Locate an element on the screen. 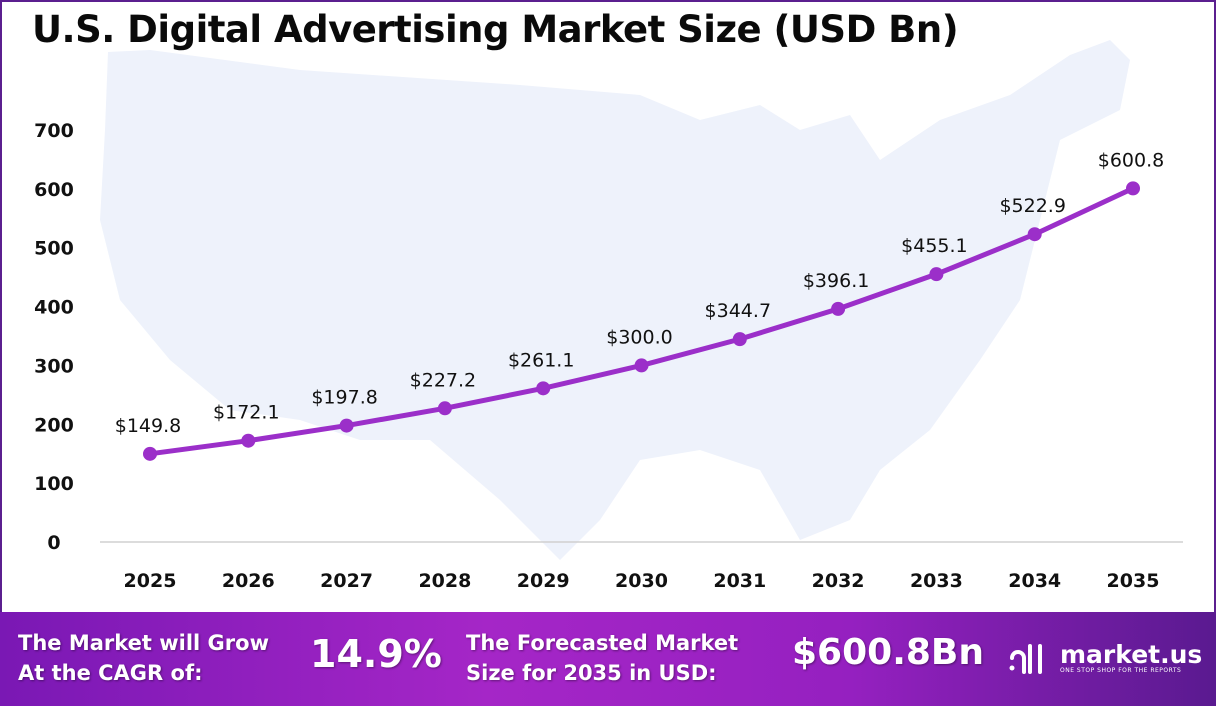 Image resolution: width=1216 pixels, height=706 pixels. x-tick-label: 2034 is located at coordinates (1034, 581).